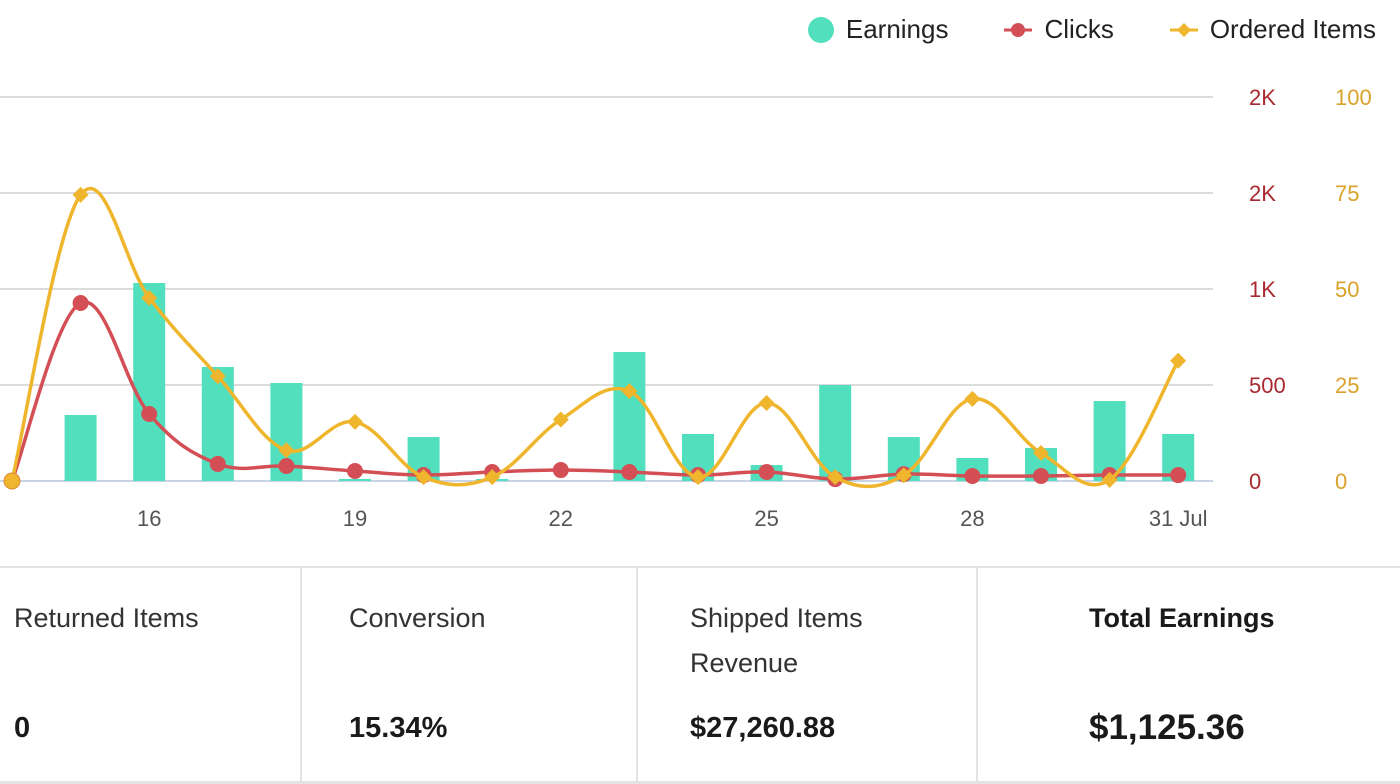 The height and width of the screenshot is (784, 1400). What do you see at coordinates (149, 518) in the screenshot?
I see `x-axis-tick: 16` at bounding box center [149, 518].